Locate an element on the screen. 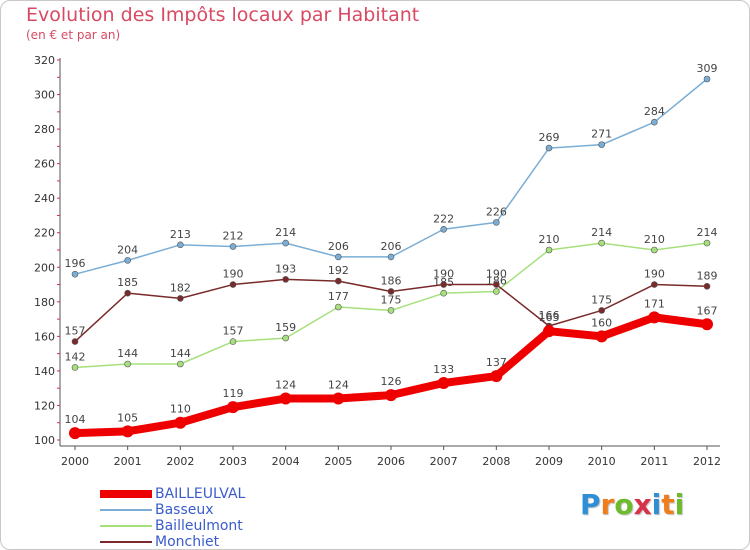 This screenshot has height=550, width=750. data-label: 196 is located at coordinates (75, 263).